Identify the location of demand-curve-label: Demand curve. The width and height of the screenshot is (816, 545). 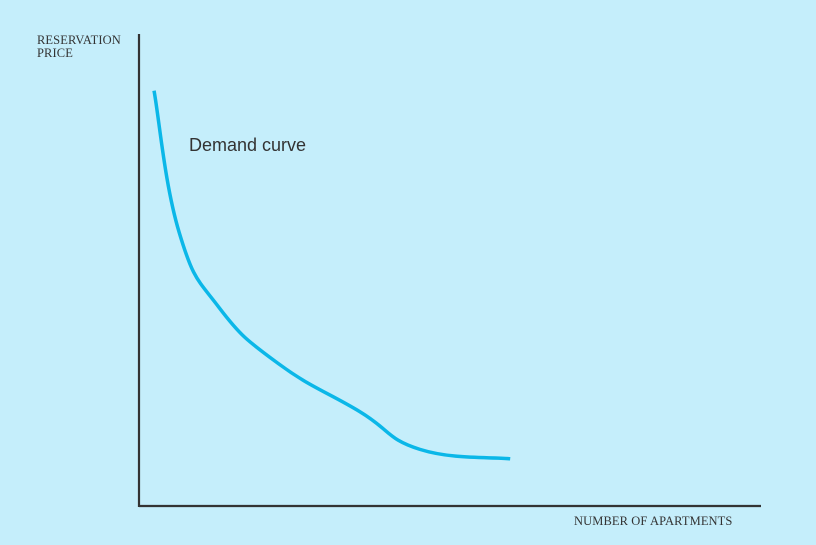
(248, 145).